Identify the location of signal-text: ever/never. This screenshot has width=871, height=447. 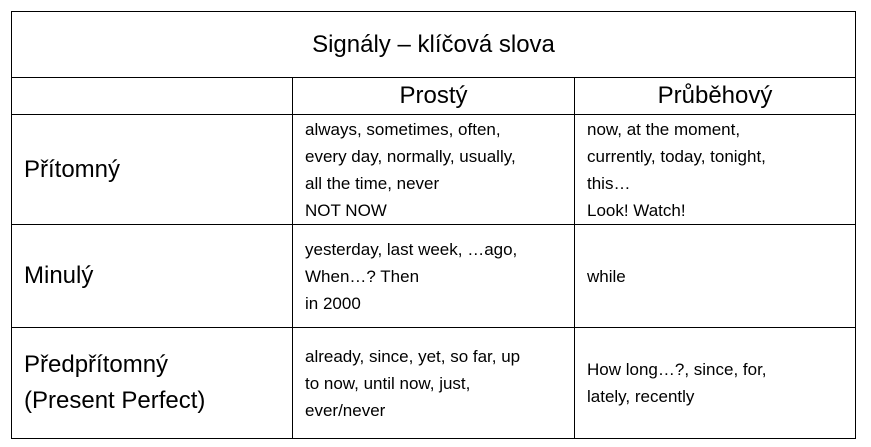
(345, 410).